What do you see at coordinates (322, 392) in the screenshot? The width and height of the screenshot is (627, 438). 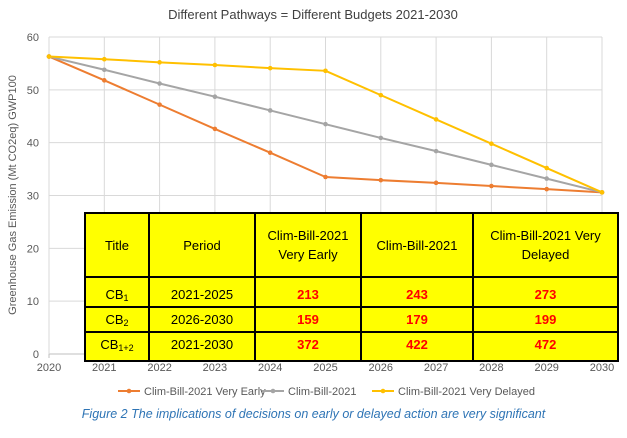 I see `legend-label: Clim-Bill-2021` at bounding box center [322, 392].